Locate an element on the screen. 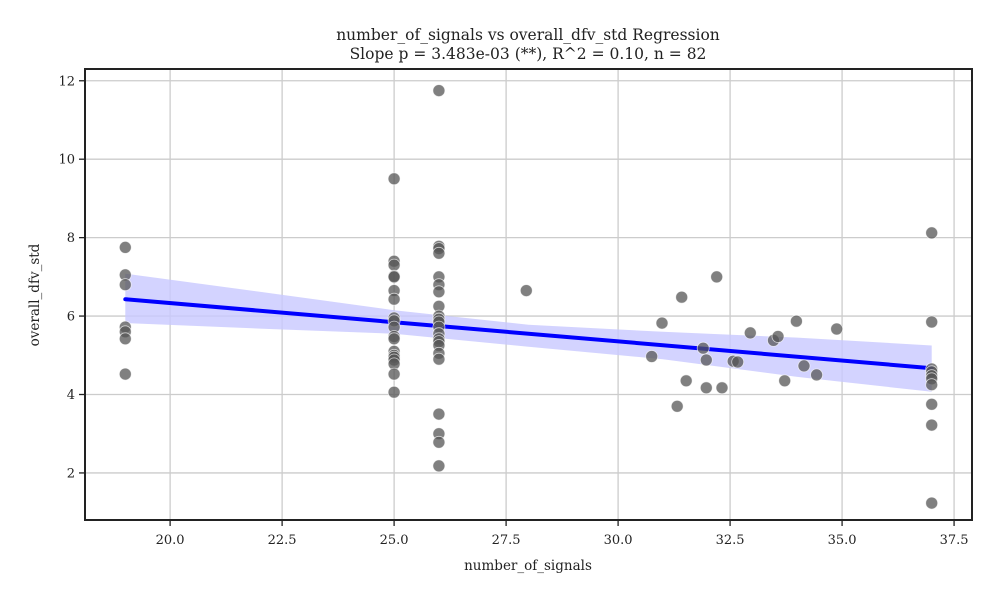 This screenshot has height=600, width=1000. regression-line-layer is located at coordinates (528, 334).